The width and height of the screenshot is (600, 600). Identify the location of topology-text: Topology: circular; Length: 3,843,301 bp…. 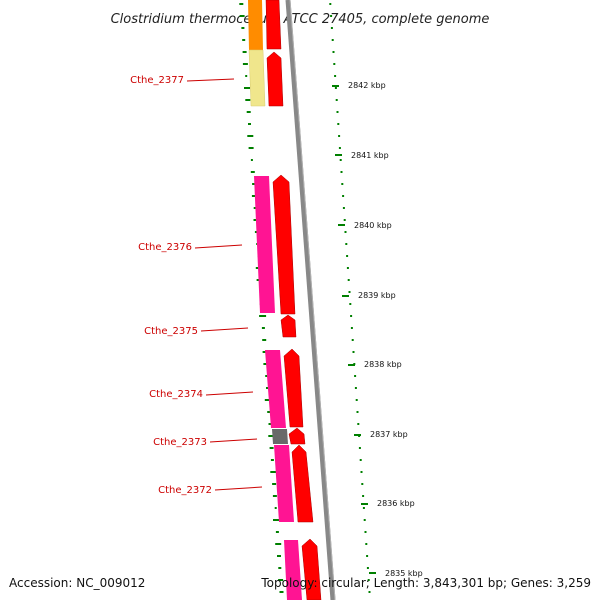
(426, 583).